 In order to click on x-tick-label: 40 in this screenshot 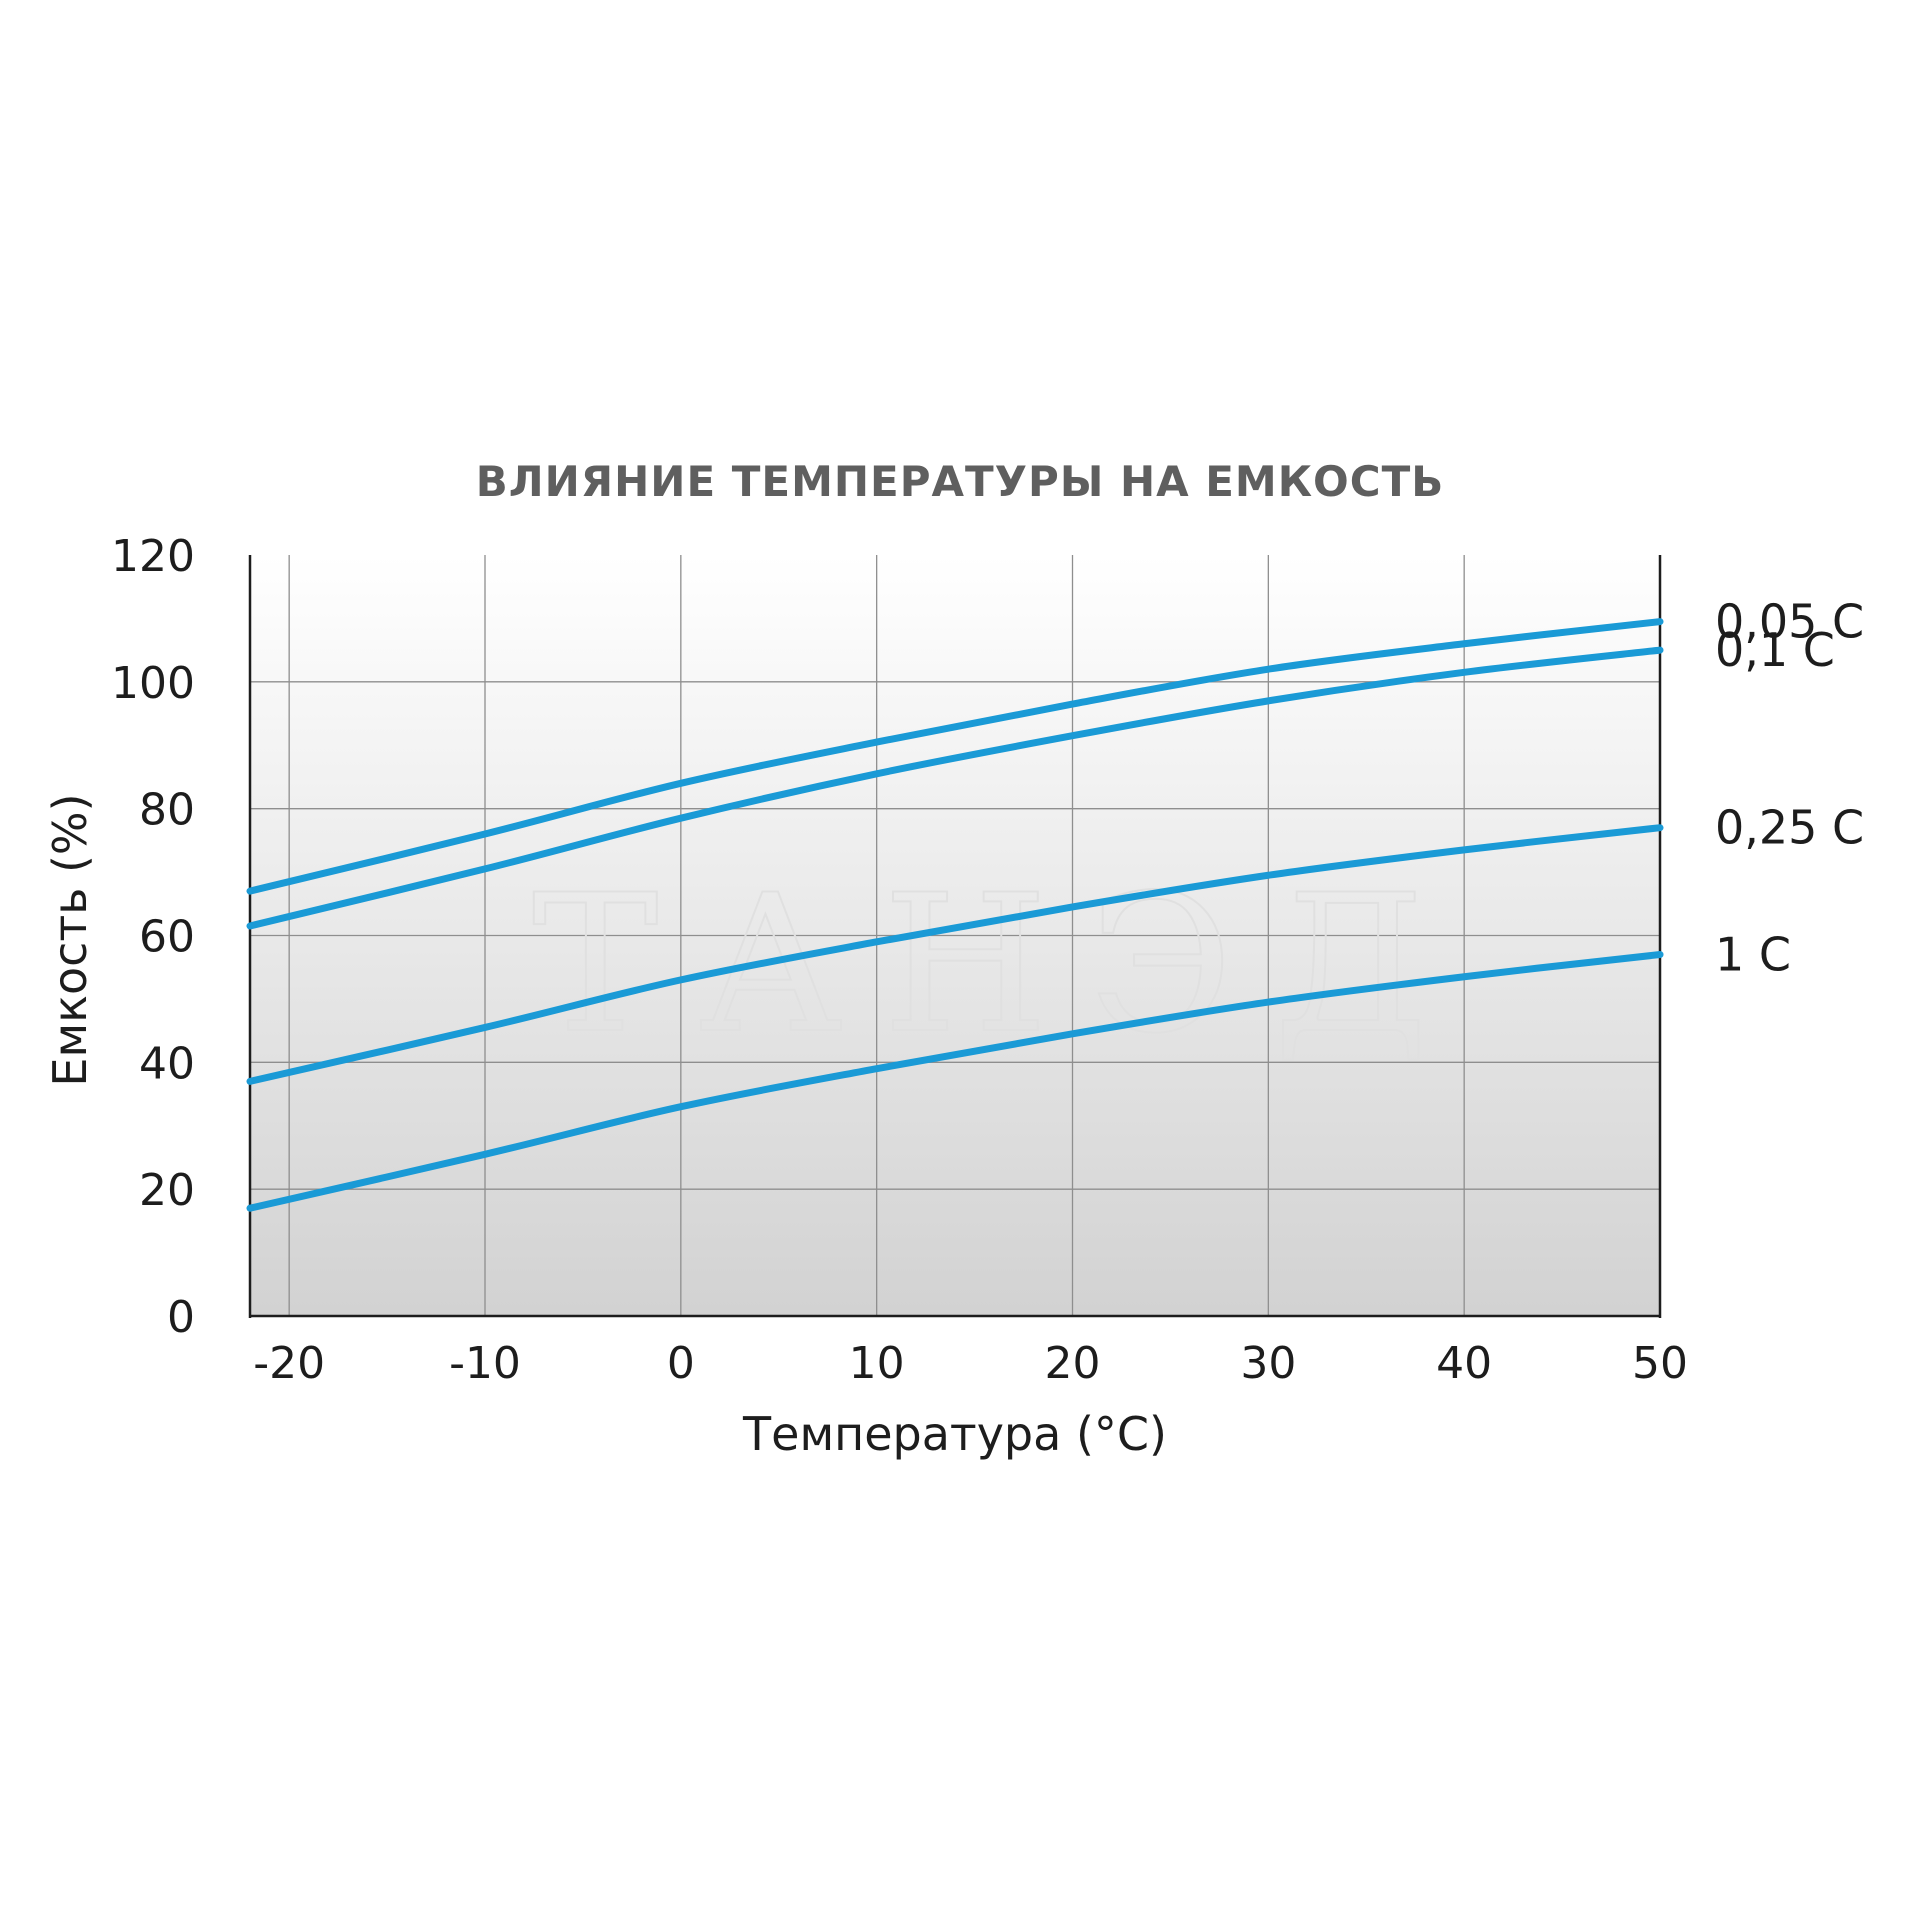, I will do `click(1464, 1363)`.